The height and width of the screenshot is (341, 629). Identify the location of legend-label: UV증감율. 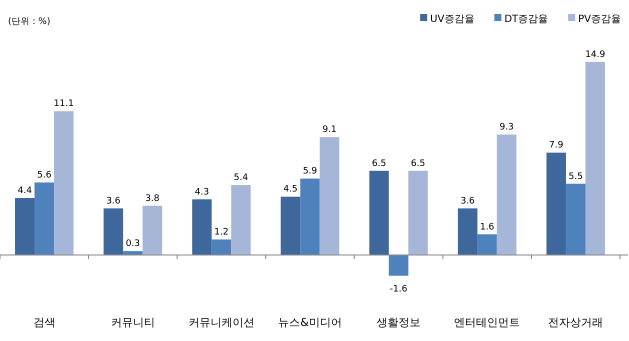
(452, 19).